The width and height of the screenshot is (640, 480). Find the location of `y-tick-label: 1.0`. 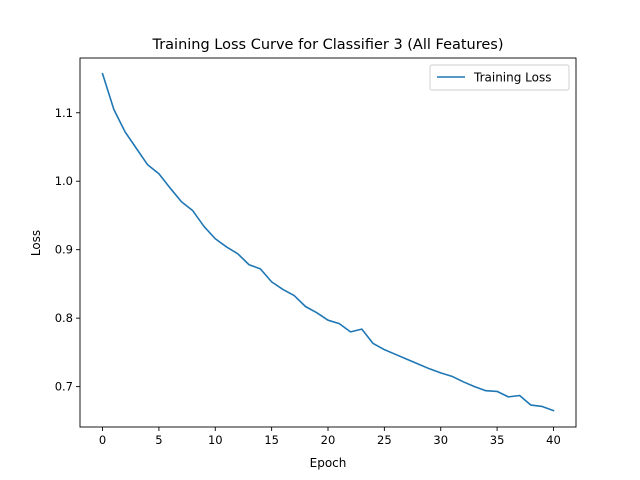

y-tick-label: 1.0 is located at coordinates (64, 181).